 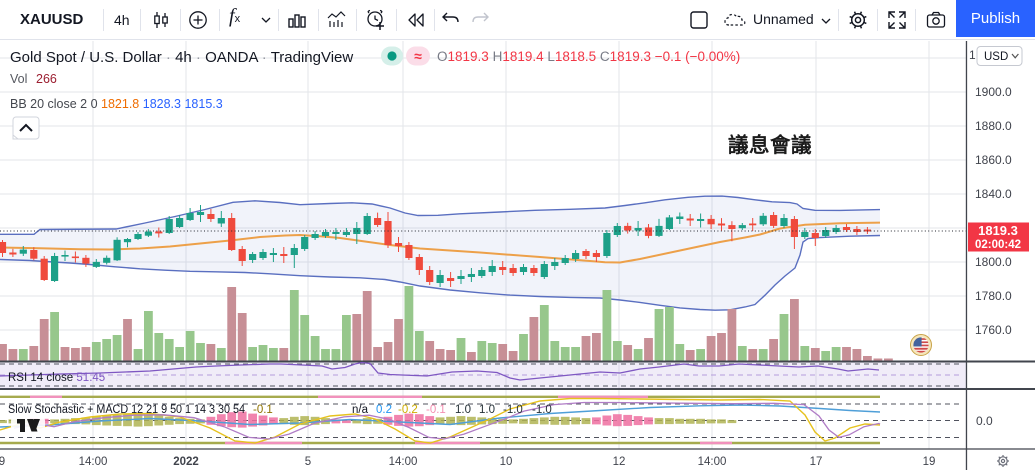 I want to click on svg-text: 1860.0, so click(x=993, y=160).